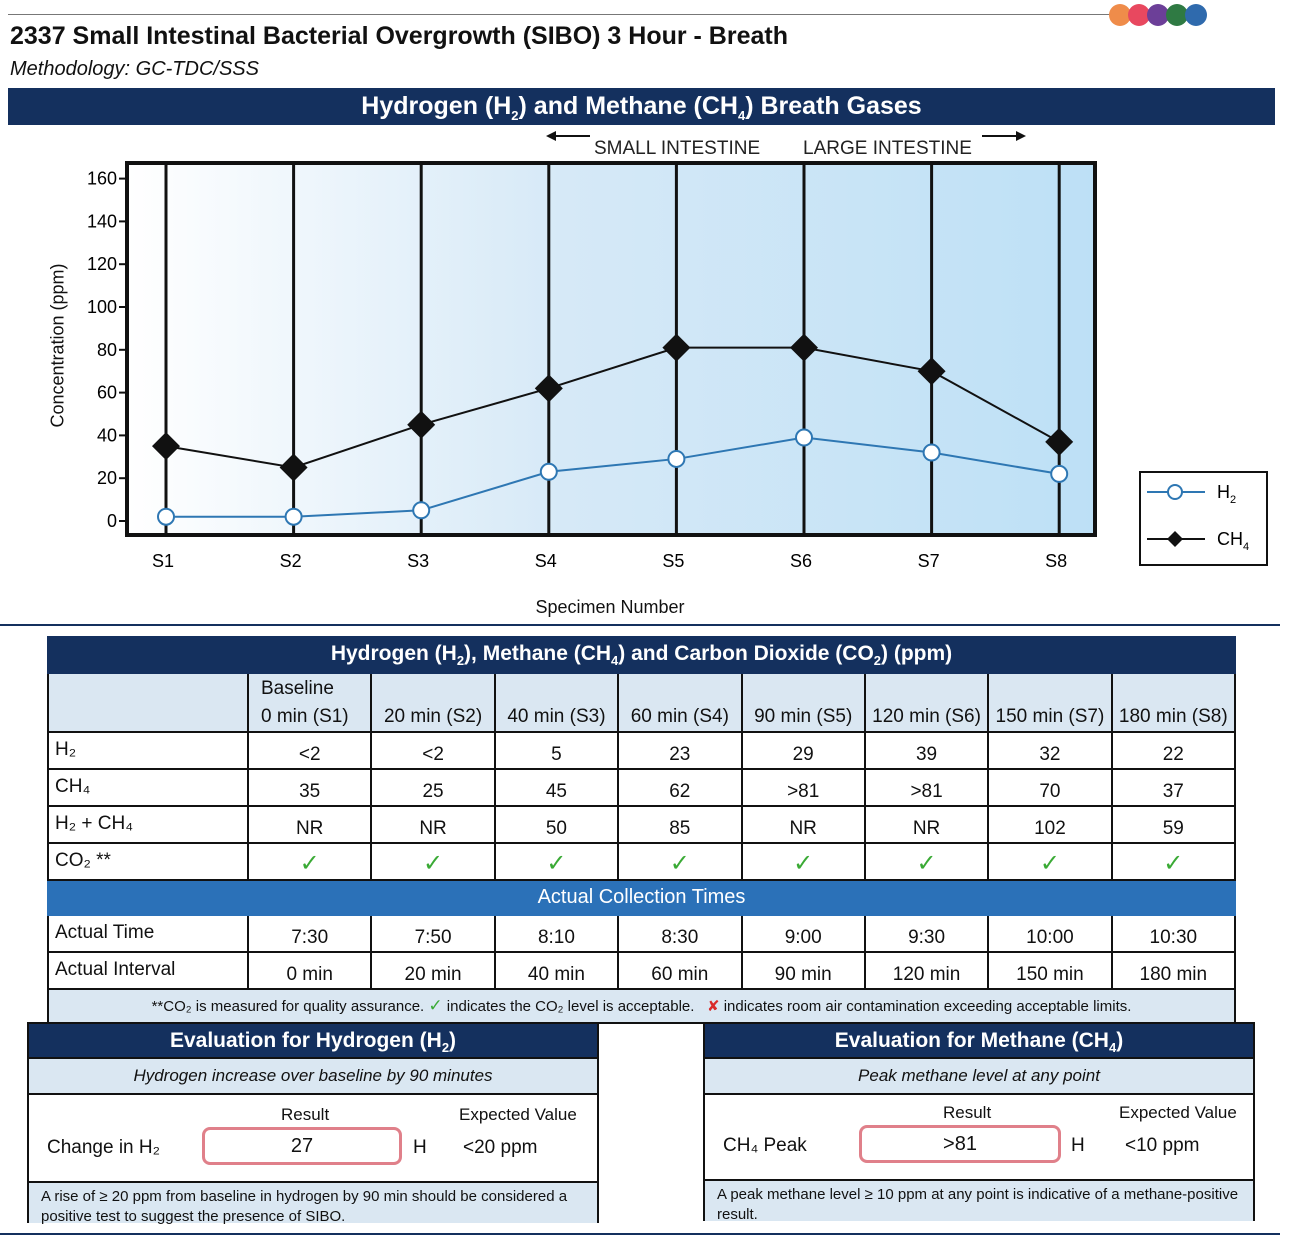 This screenshot has width=1302, height=1246. I want to click on table-cell: 7:50, so click(433, 933).